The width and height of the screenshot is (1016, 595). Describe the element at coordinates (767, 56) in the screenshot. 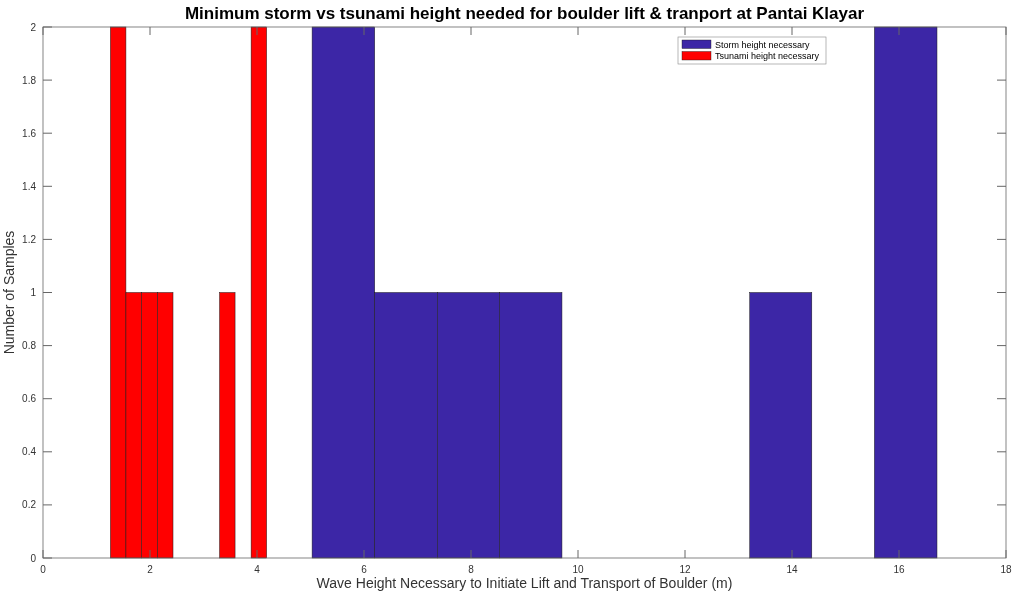

I see `legend-label: Tsunami height necessary` at that location.